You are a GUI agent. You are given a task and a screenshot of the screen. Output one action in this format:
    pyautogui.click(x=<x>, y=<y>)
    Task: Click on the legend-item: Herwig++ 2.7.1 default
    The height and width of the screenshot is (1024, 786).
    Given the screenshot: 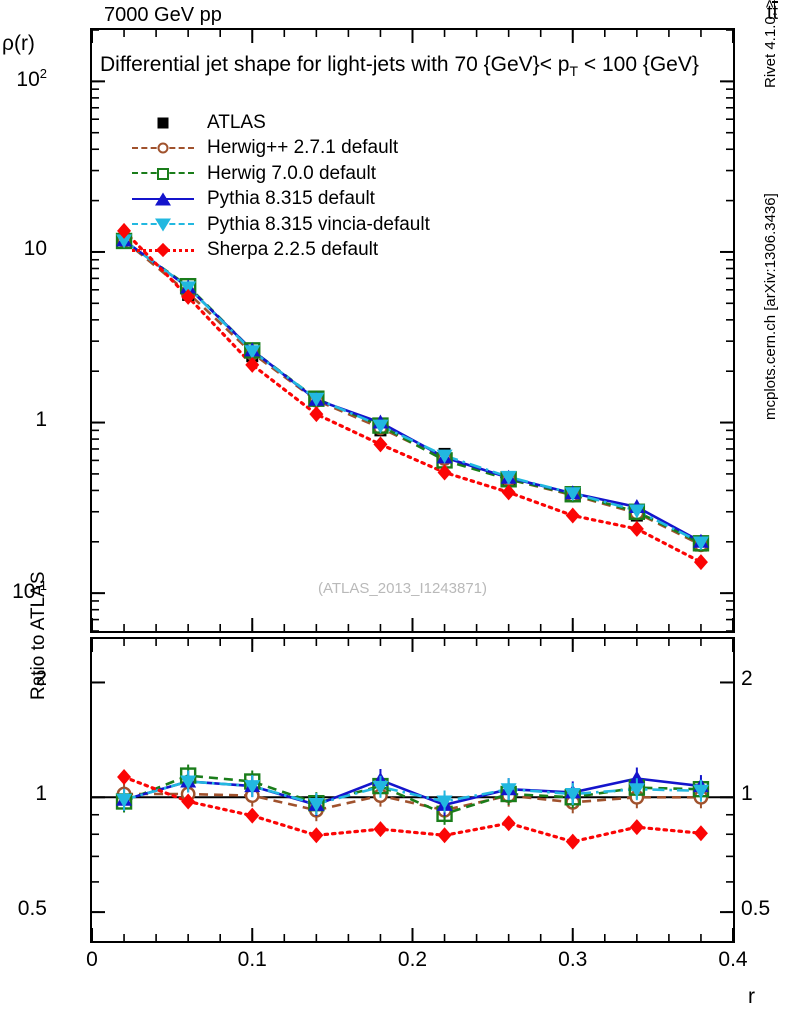 What is the action you would take?
    pyautogui.click(x=281, y=149)
    